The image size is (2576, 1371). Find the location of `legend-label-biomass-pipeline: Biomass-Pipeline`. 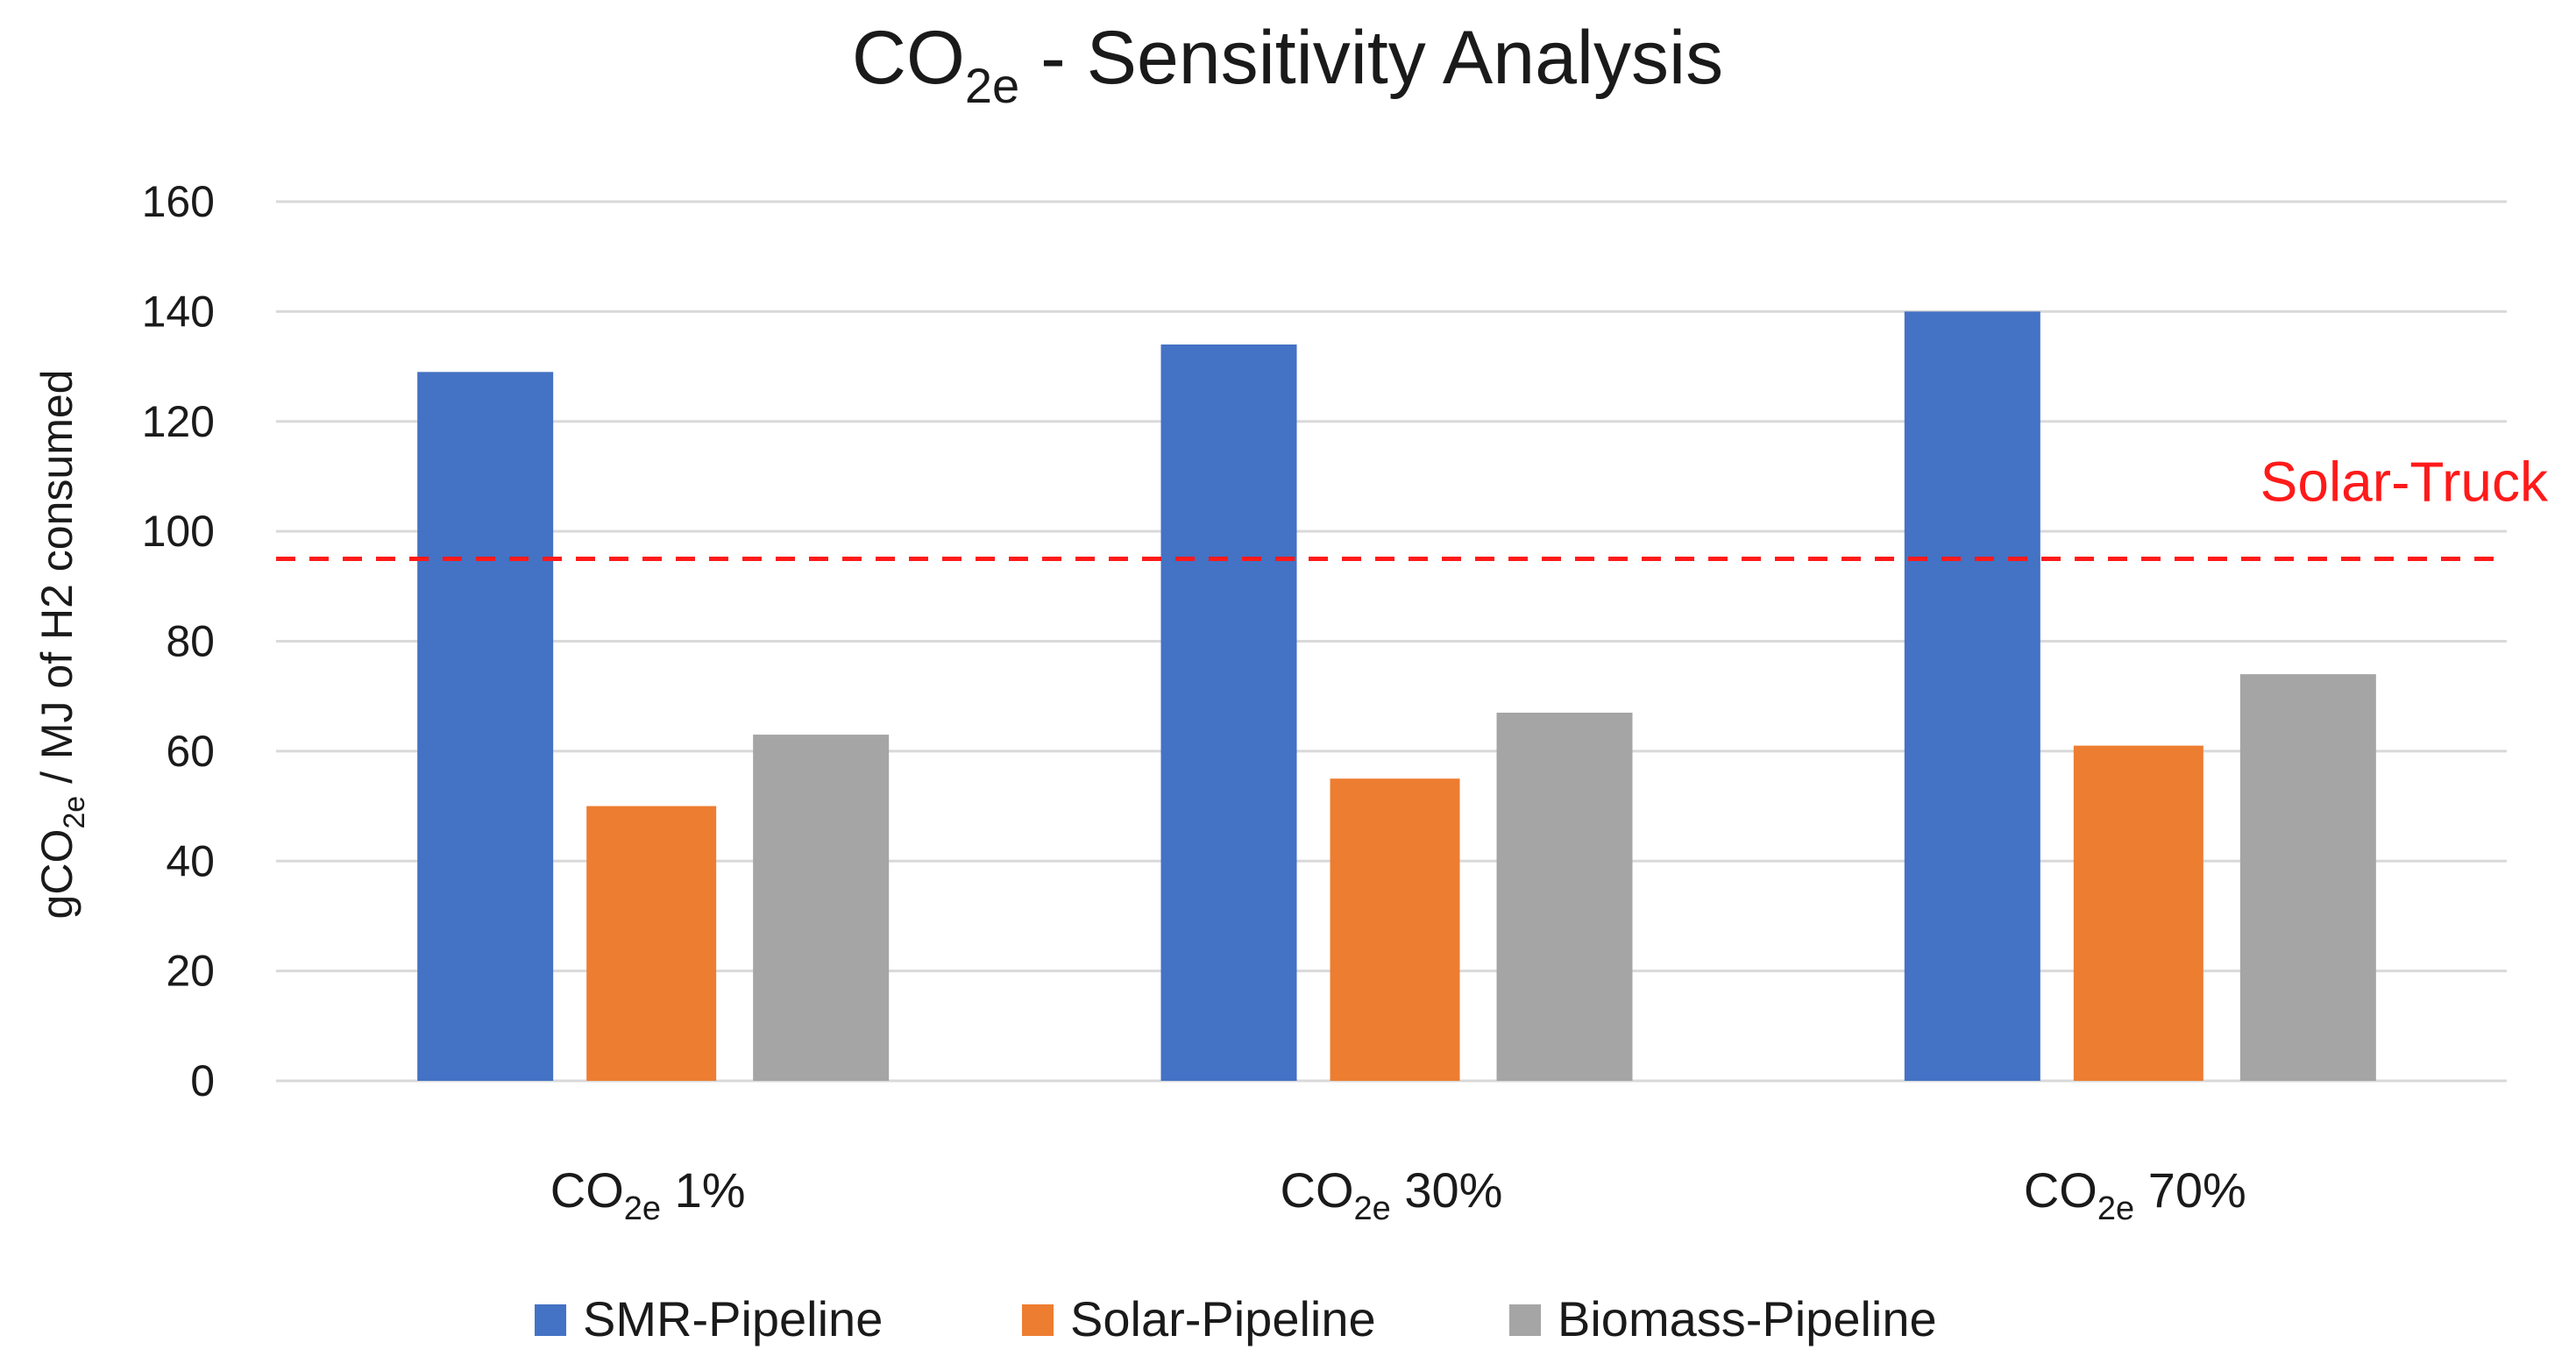

legend-label-biomass-pipeline: Biomass-Pipeline is located at coordinates (1747, 1318).